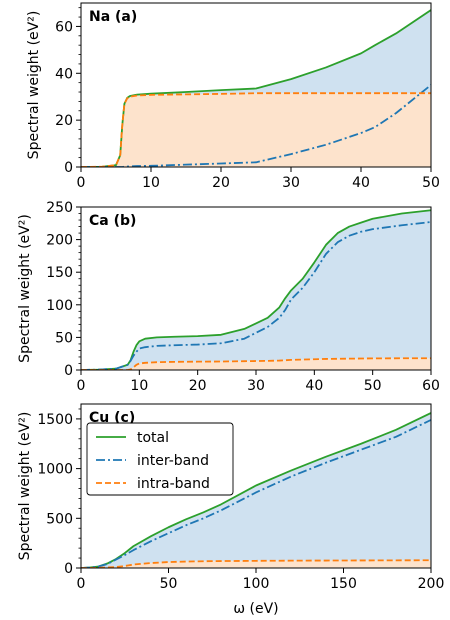  Describe the element at coordinates (64, 27) in the screenshot. I see `y-tick-label: 60` at that location.